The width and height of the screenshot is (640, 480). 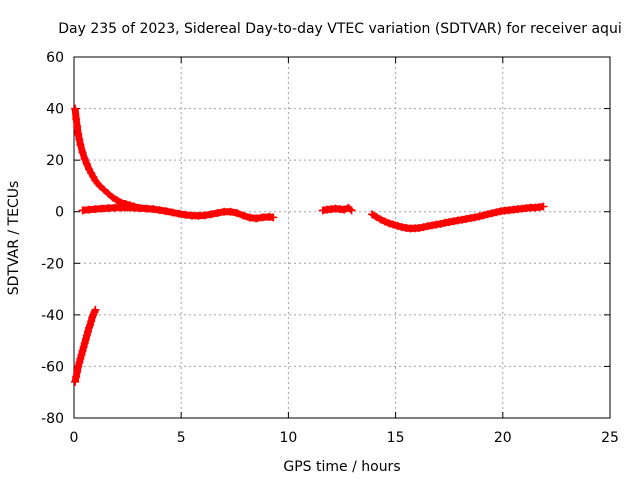 What do you see at coordinates (52, 419) in the screenshot?
I see `y-tick-label: -80` at bounding box center [52, 419].